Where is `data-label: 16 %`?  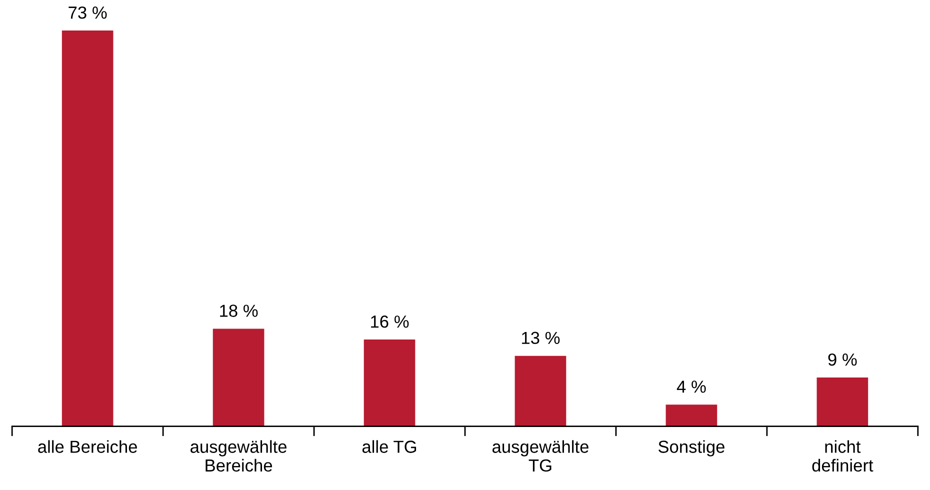 data-label: 16 % is located at coordinates (390, 321).